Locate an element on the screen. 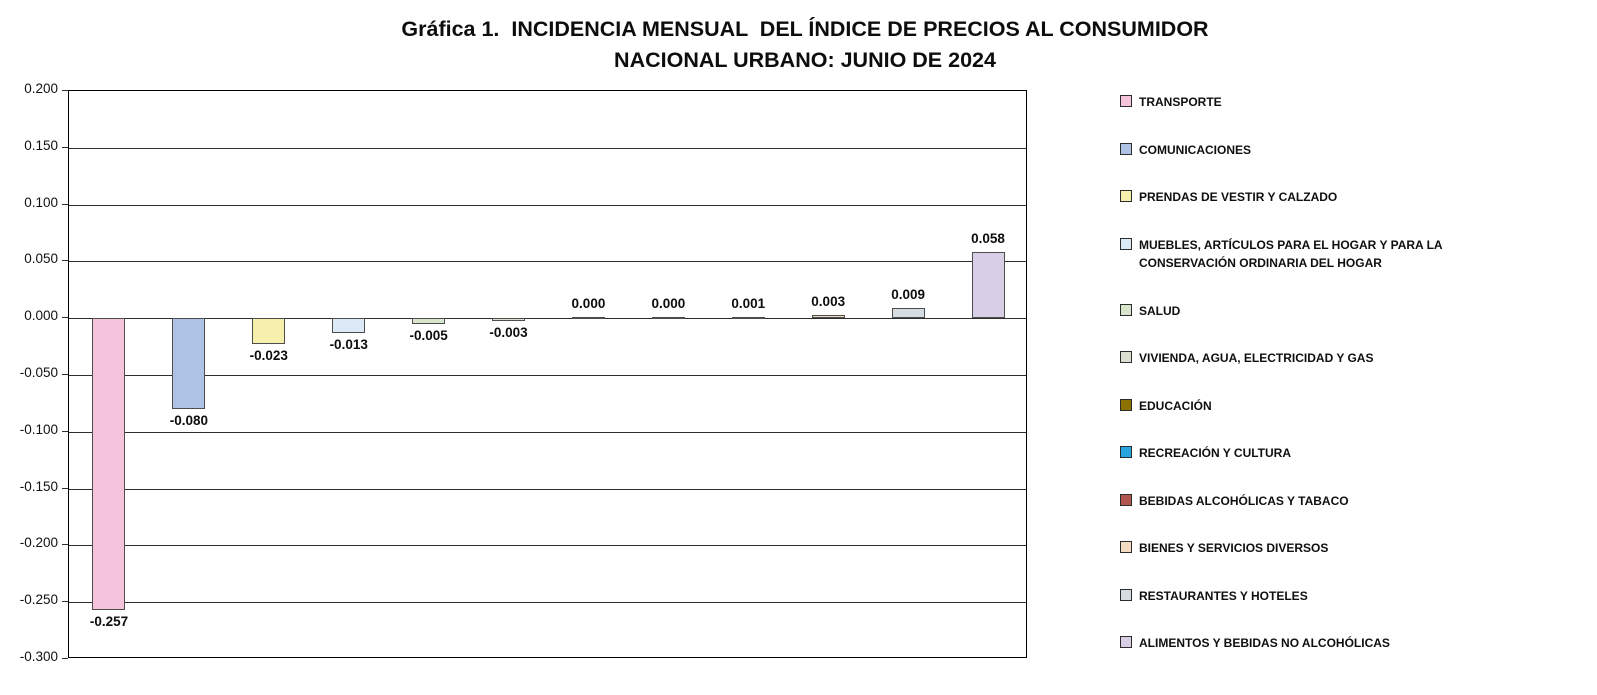 The image size is (1597, 695). legend-label: EDUCACIÓN is located at coordinates (1175, 405).